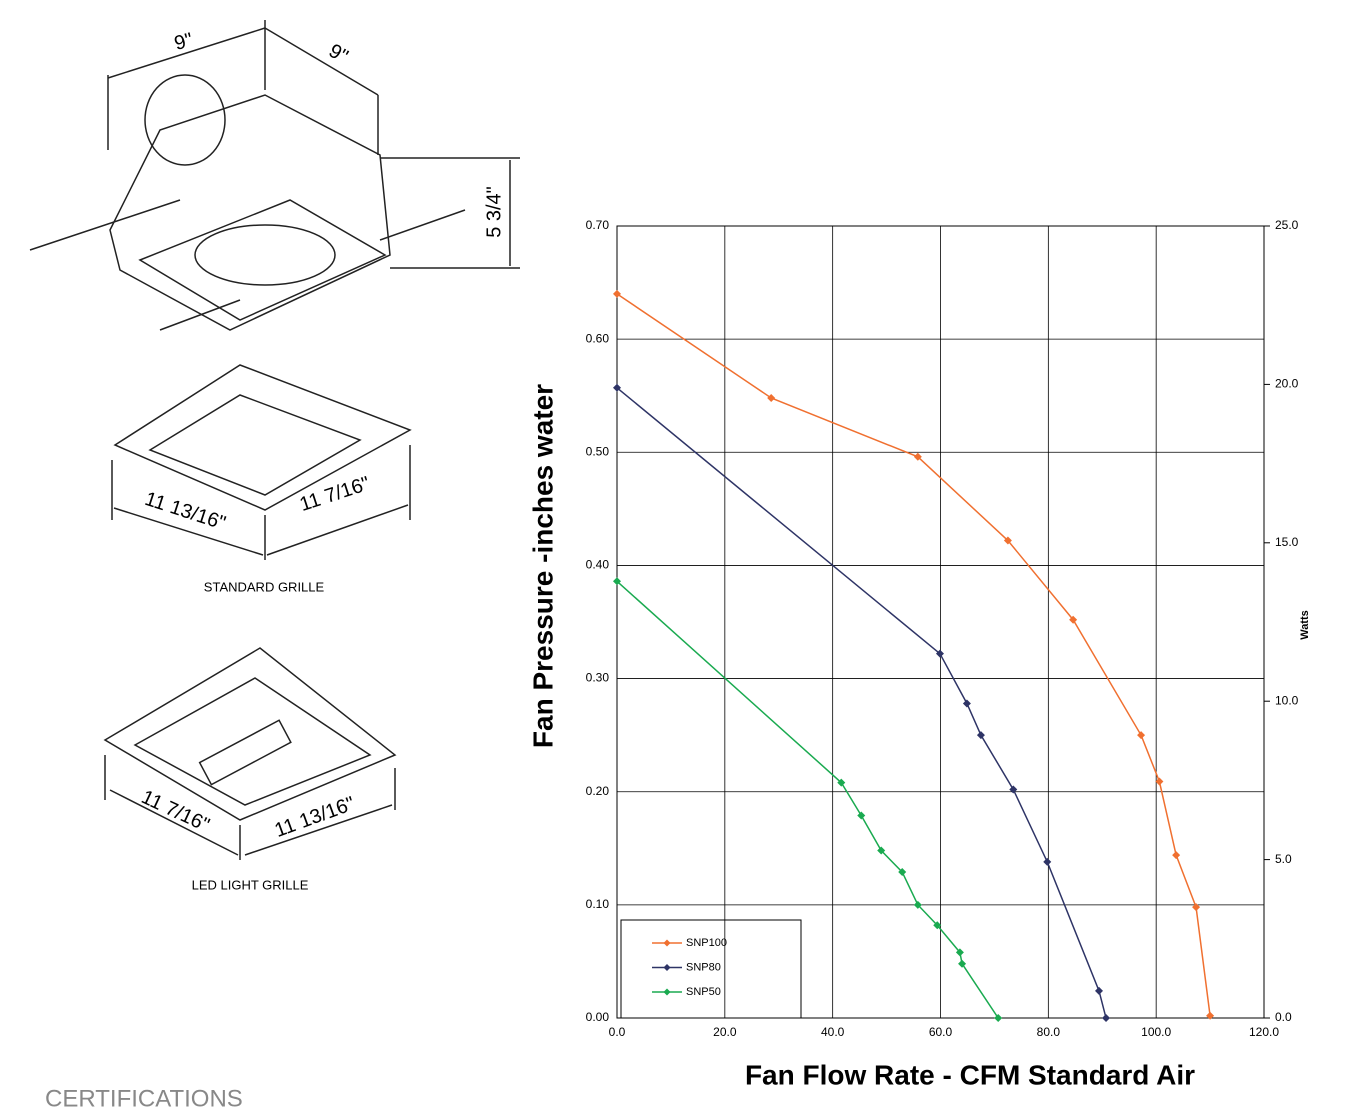 This screenshot has width=1346, height=1110. What do you see at coordinates (617, 1032) in the screenshot?
I see `x-tick-label: 0.0` at bounding box center [617, 1032].